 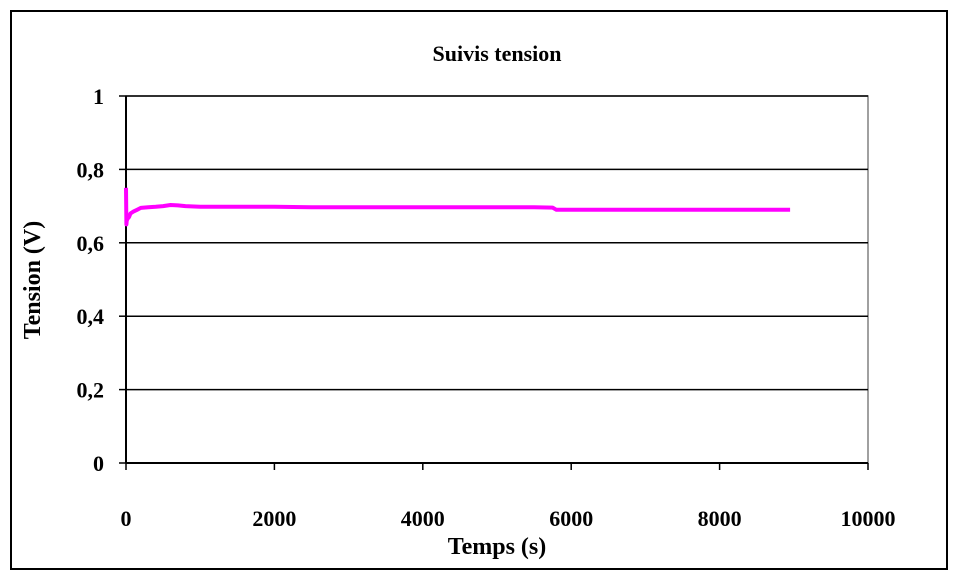 I want to click on y-tick-labels: 0 0,2 0,4 0,6 0,8 1, so click(x=91, y=280).